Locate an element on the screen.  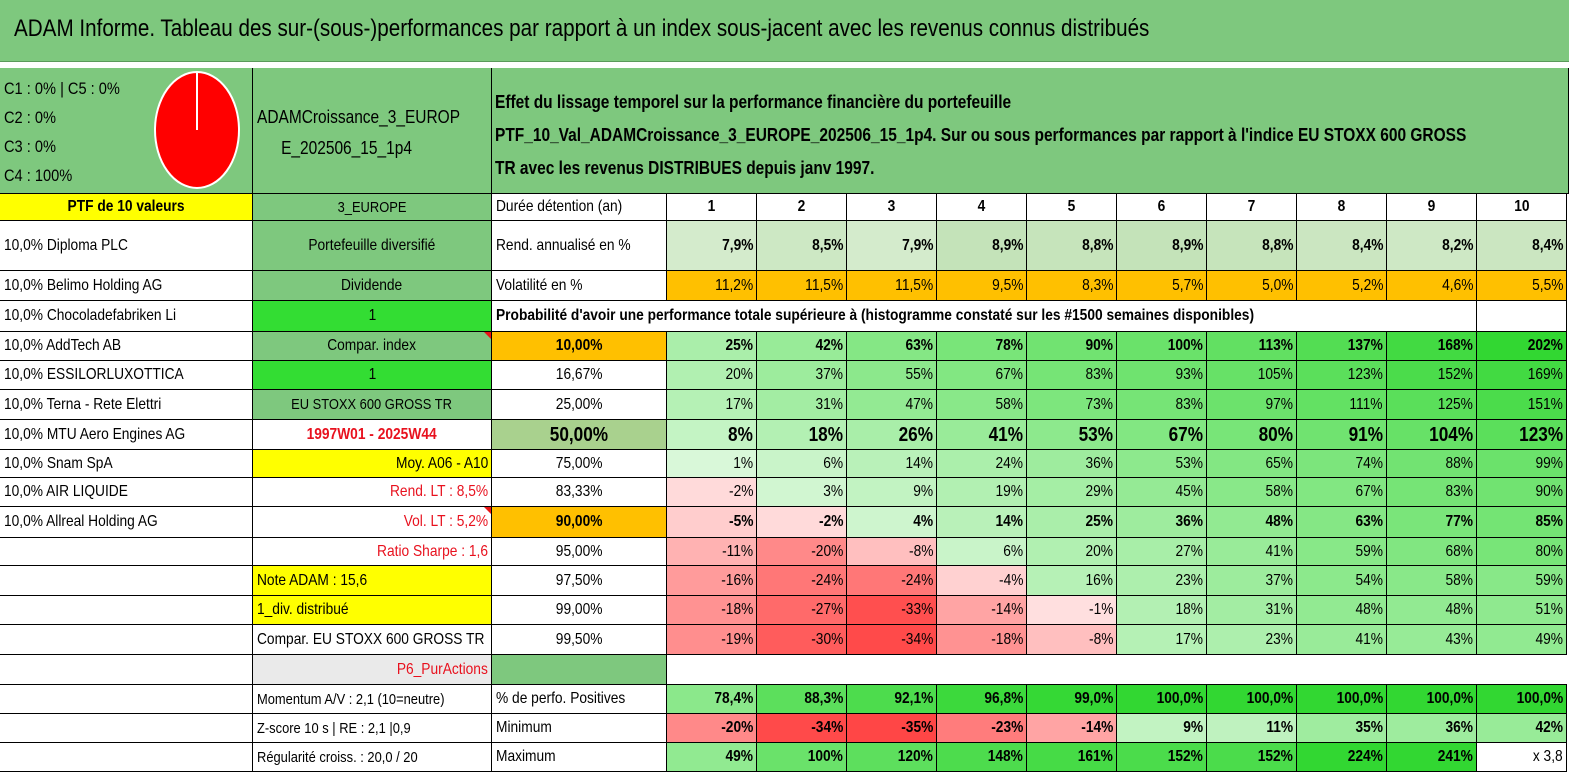
holding-row-text: 10,0% Belimo Holding AG is located at coordinates (83, 285).